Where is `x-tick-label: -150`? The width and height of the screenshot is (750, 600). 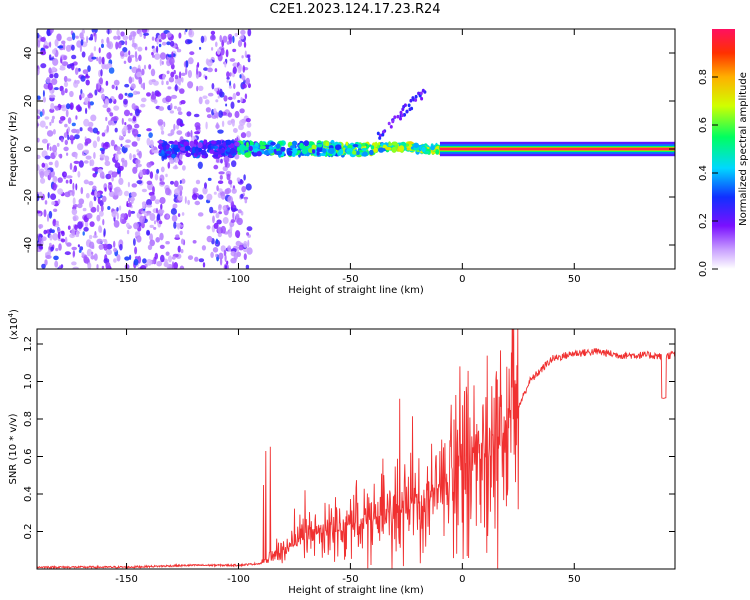
x-tick-label: -150 is located at coordinates (126, 579).